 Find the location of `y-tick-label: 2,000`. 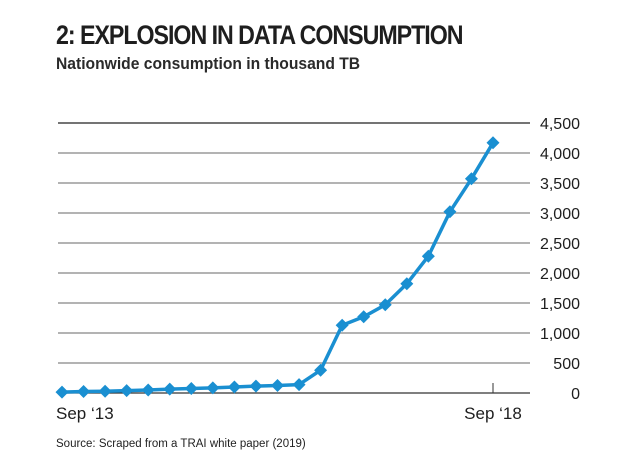

y-tick-label: 2,000 is located at coordinates (560, 274).